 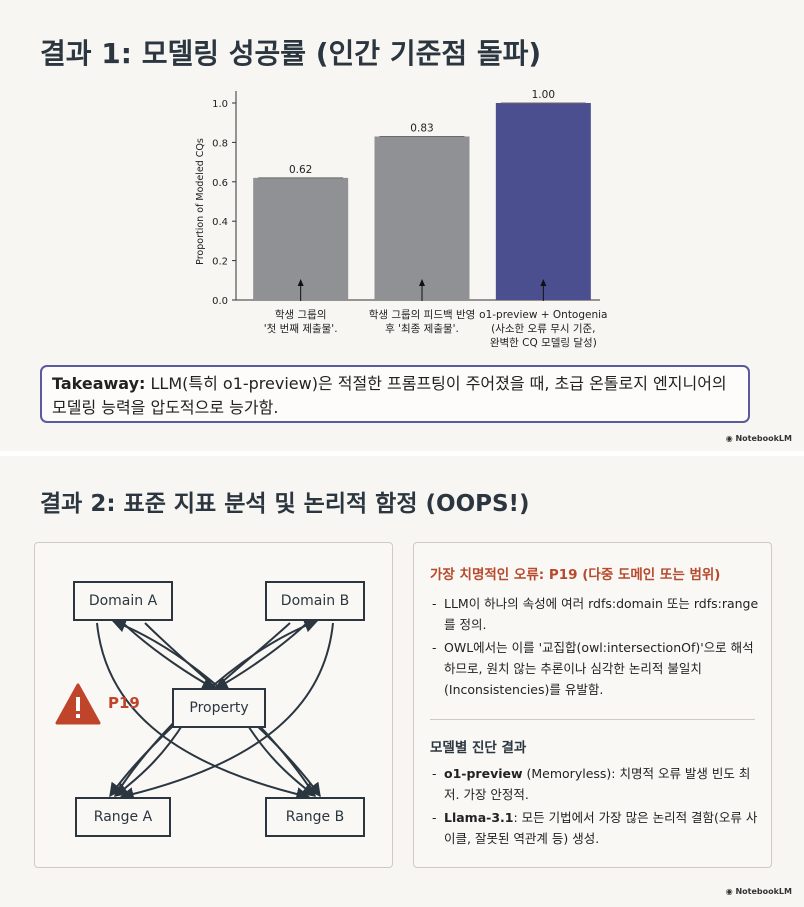 What do you see at coordinates (220, 301) in the screenshot?
I see `y-tick-label: 0.0` at bounding box center [220, 301].